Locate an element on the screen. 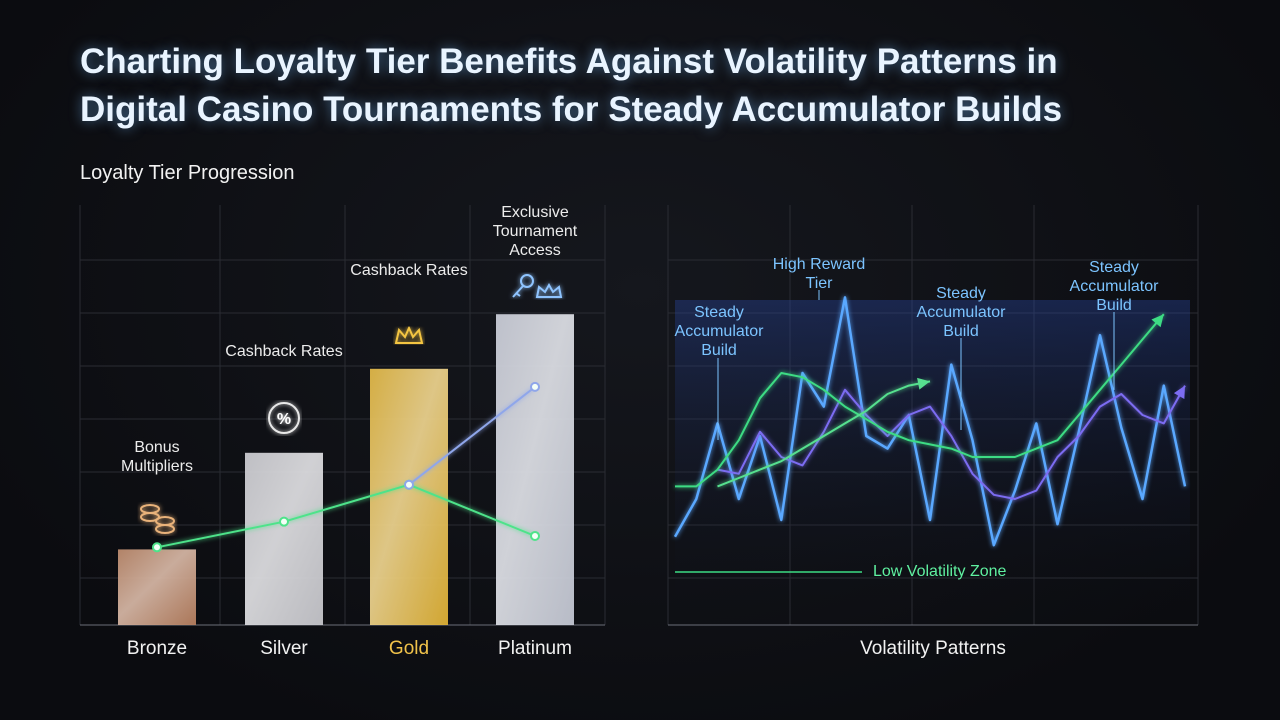  coin-icon is located at coordinates (157, 519).